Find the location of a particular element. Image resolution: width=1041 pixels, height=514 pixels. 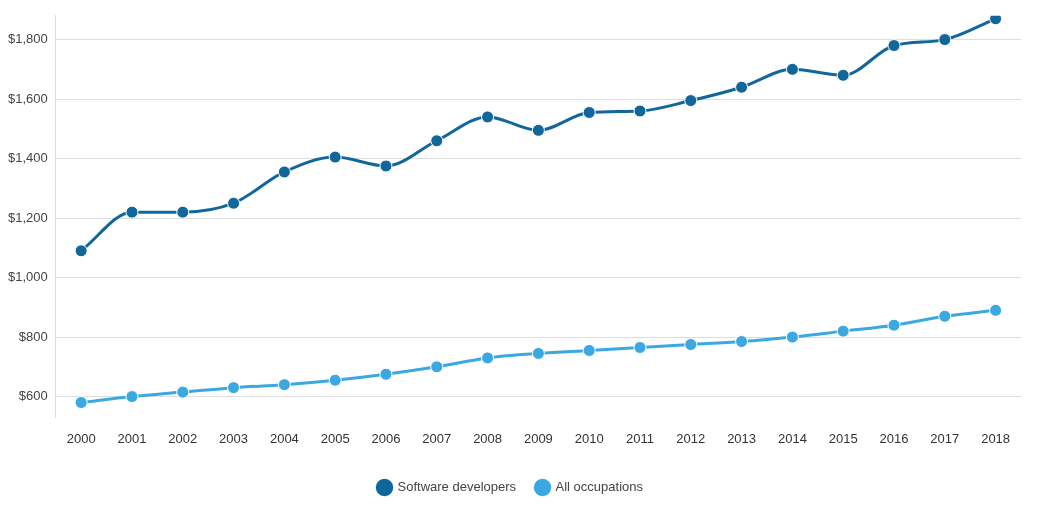

x-tick-label: 2010 is located at coordinates (589, 438).